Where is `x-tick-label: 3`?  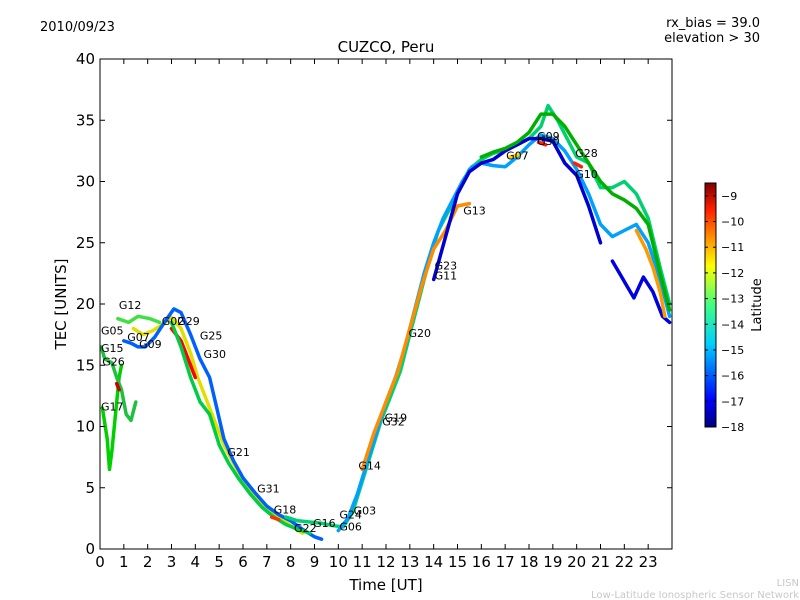 x-tick-label: 3 is located at coordinates (172, 562).